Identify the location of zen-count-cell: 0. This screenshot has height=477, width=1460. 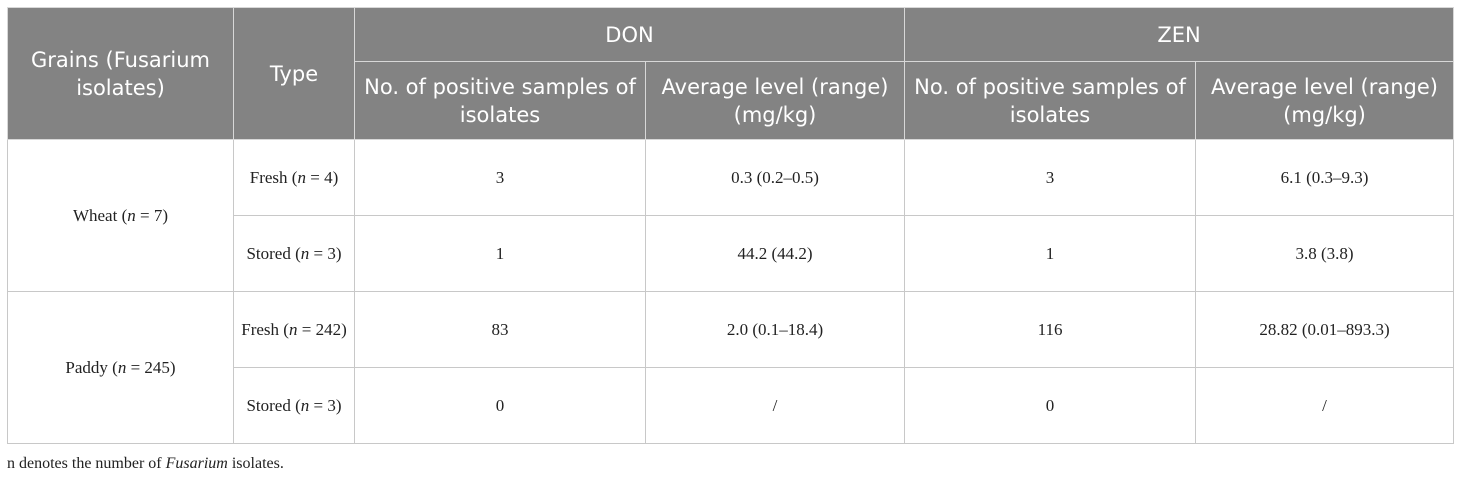
(1050, 405).